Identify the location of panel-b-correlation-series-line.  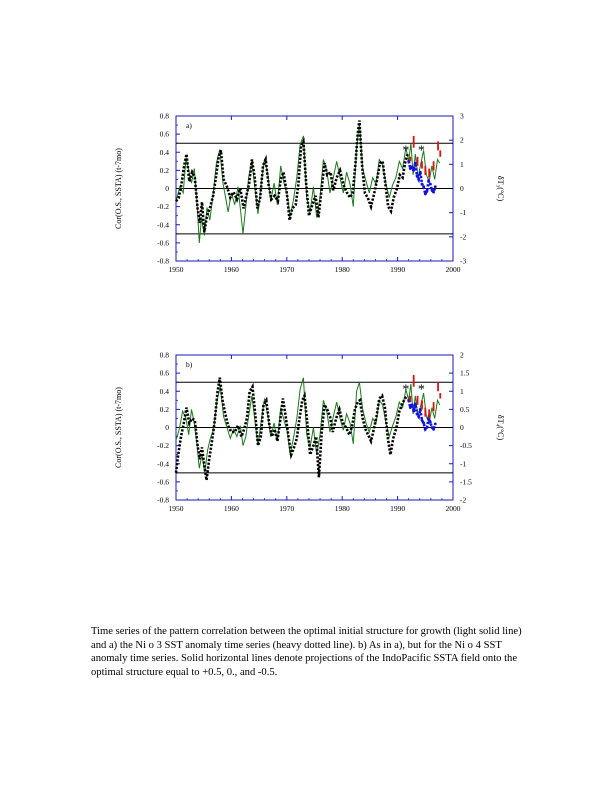
(308, 425).